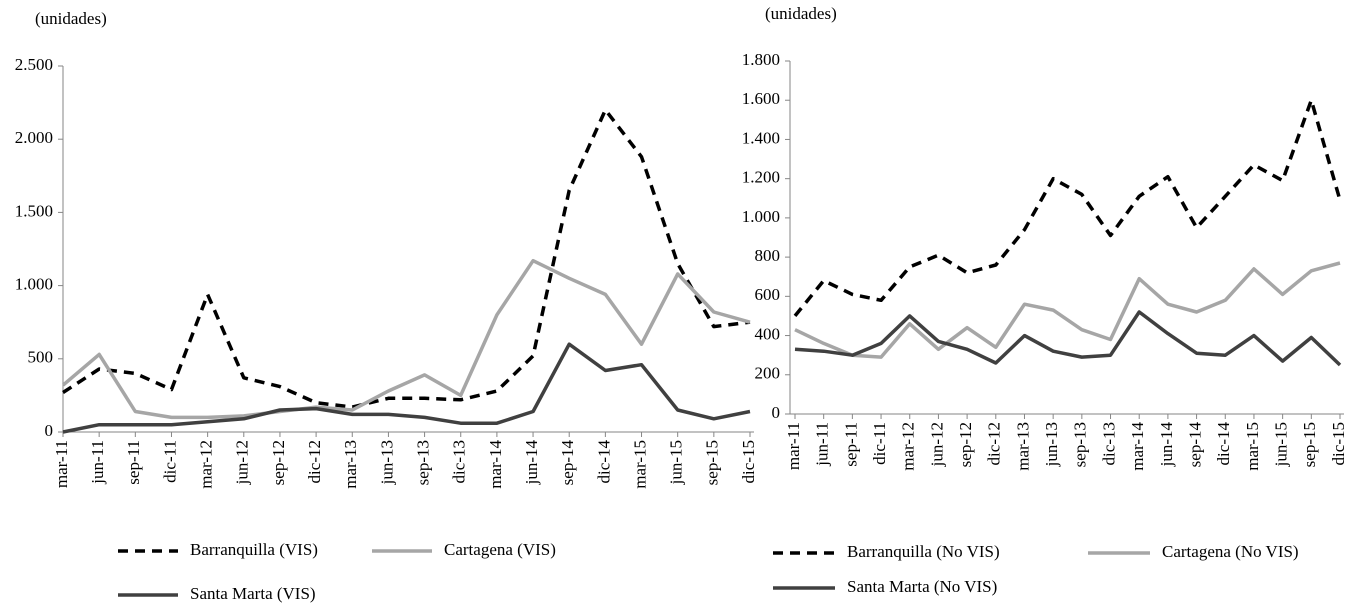  What do you see at coordinates (768, 294) in the screenshot?
I see `y-tick-label: 600` at bounding box center [768, 294].